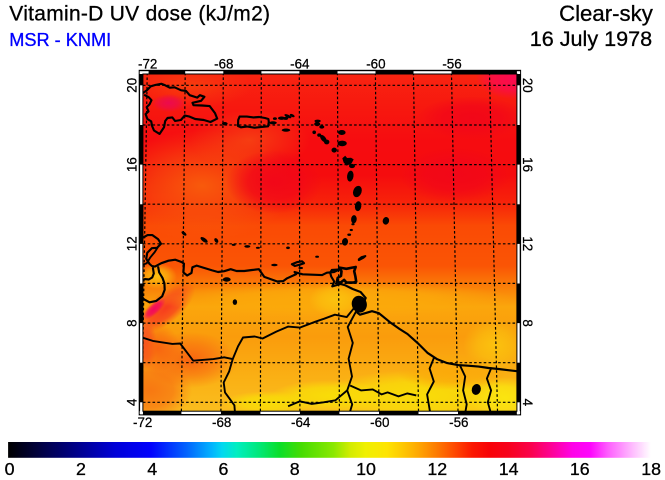 This screenshot has height=480, width=665. What do you see at coordinates (223, 469) in the screenshot?
I see `svg-text: 6` at bounding box center [223, 469].